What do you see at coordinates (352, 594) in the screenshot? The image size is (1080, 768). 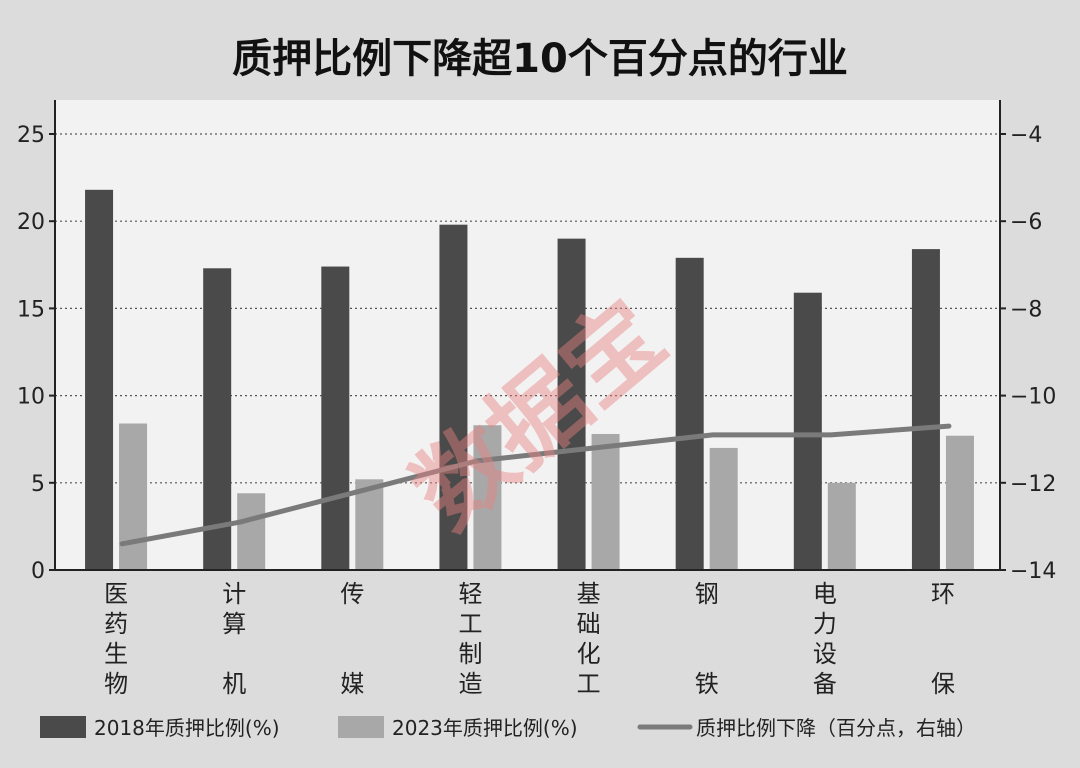 I see `category-label-char: 传` at bounding box center [352, 594].